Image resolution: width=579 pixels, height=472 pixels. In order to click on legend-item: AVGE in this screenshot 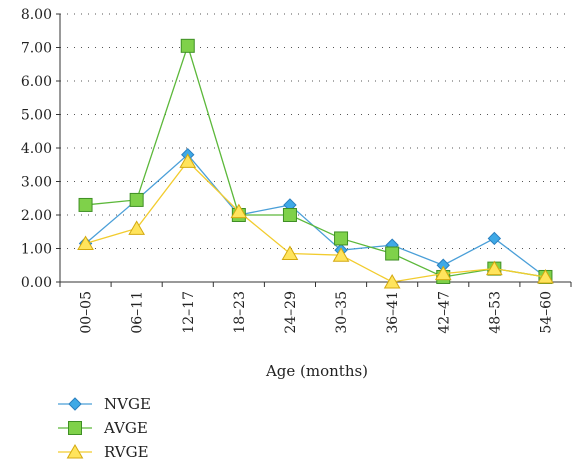, I will do `click(103, 428)`.